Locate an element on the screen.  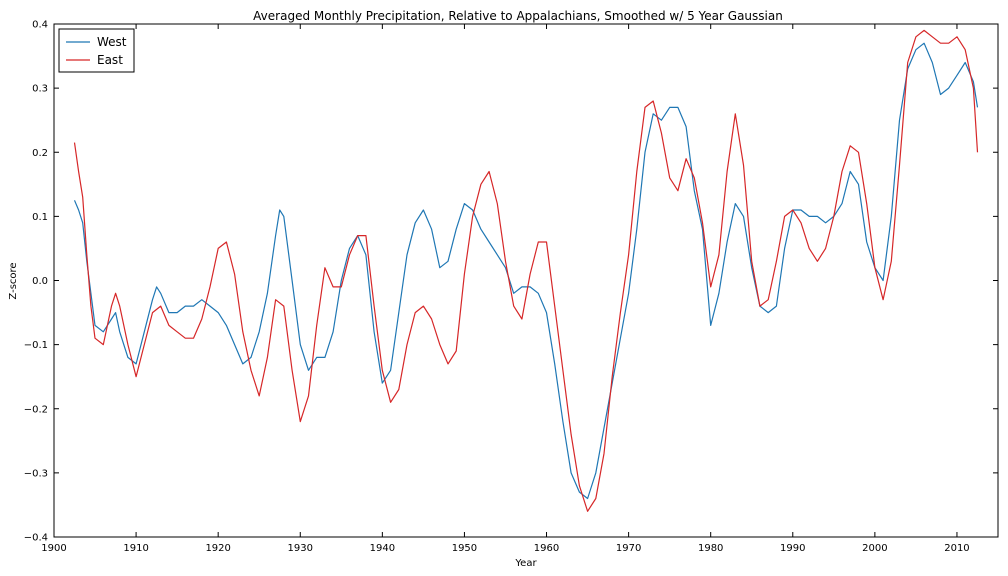
y-tick-label: −0.3 is located at coordinates (36, 473).